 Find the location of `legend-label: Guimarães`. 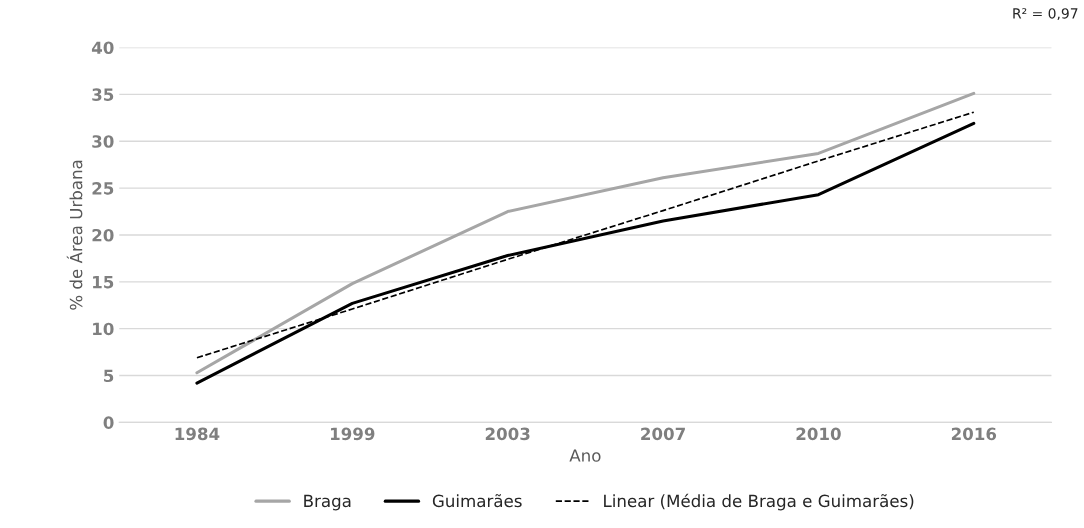

legend-label: Guimarães is located at coordinates (477, 501).